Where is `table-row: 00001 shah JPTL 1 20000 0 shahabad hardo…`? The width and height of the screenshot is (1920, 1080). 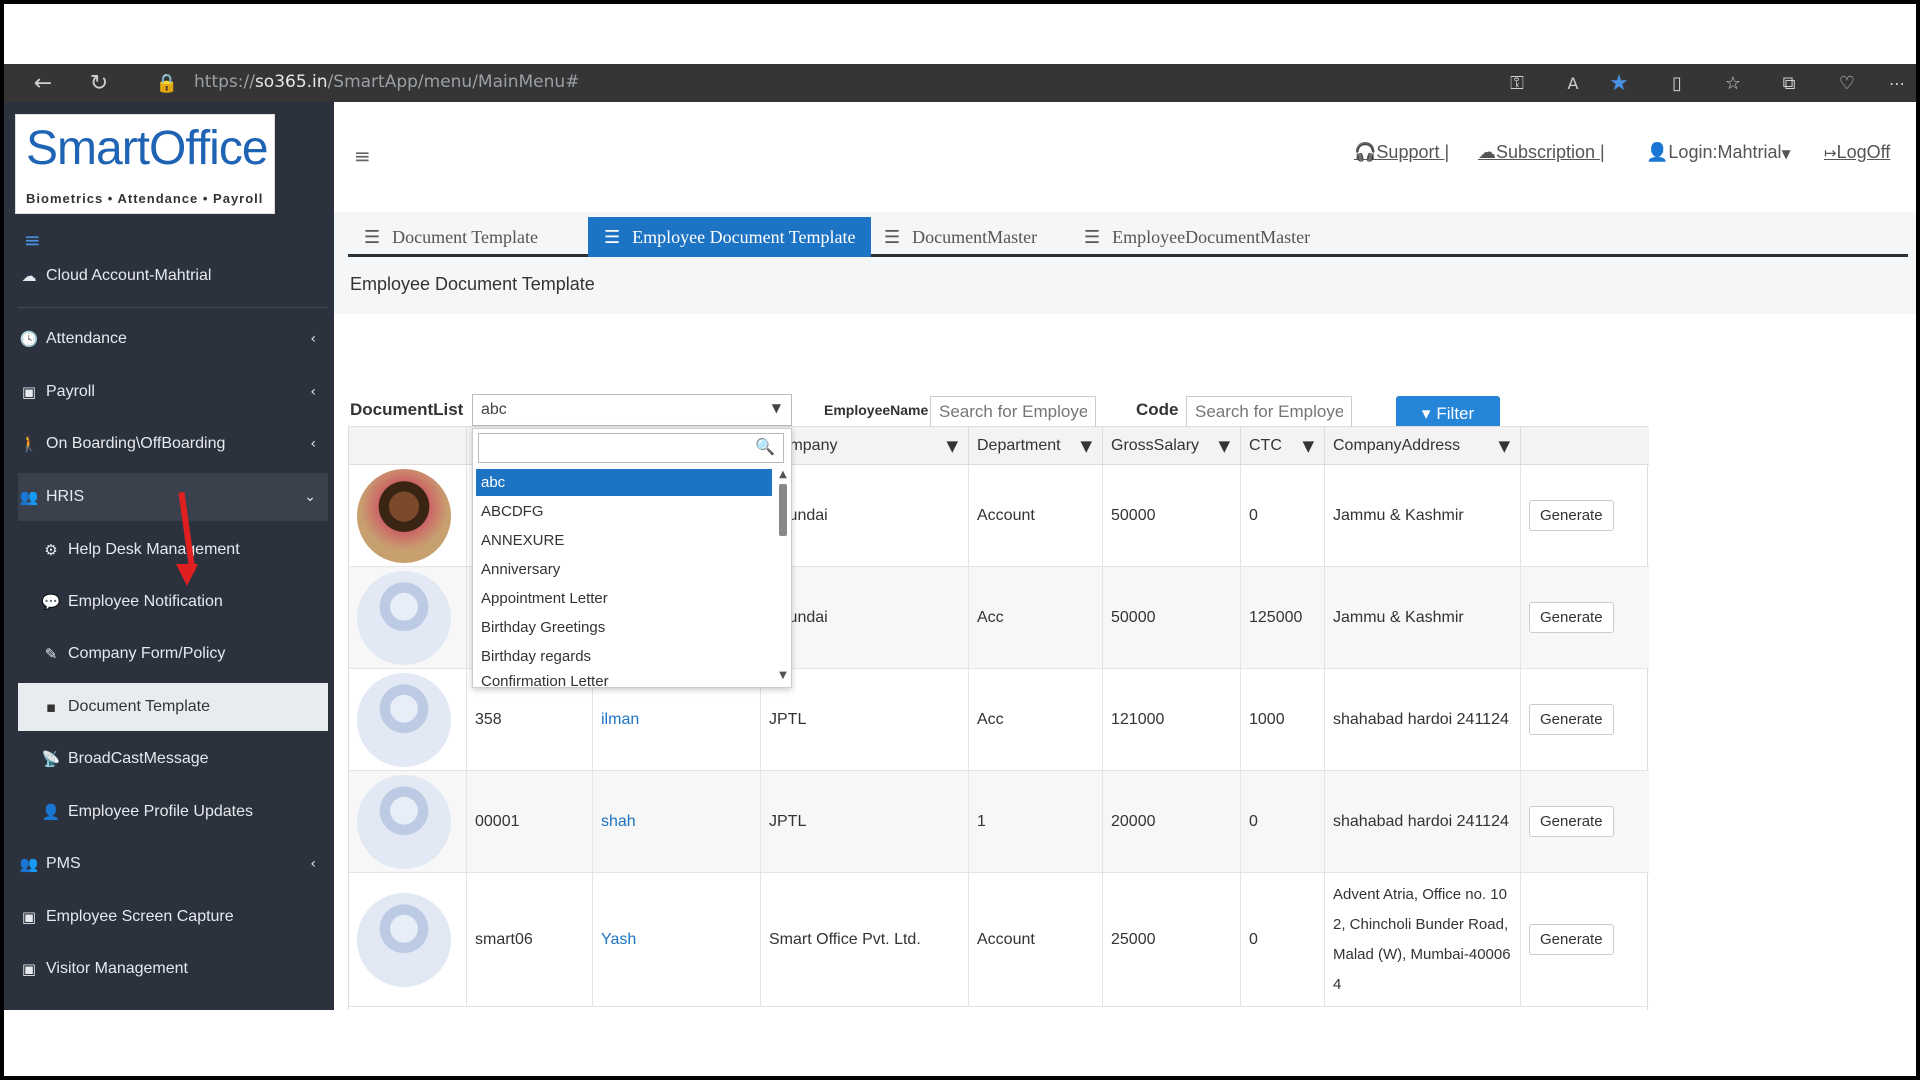
table-row: 00001 shah JPTL 1 20000 0 shahabad hardo… is located at coordinates (999, 822).